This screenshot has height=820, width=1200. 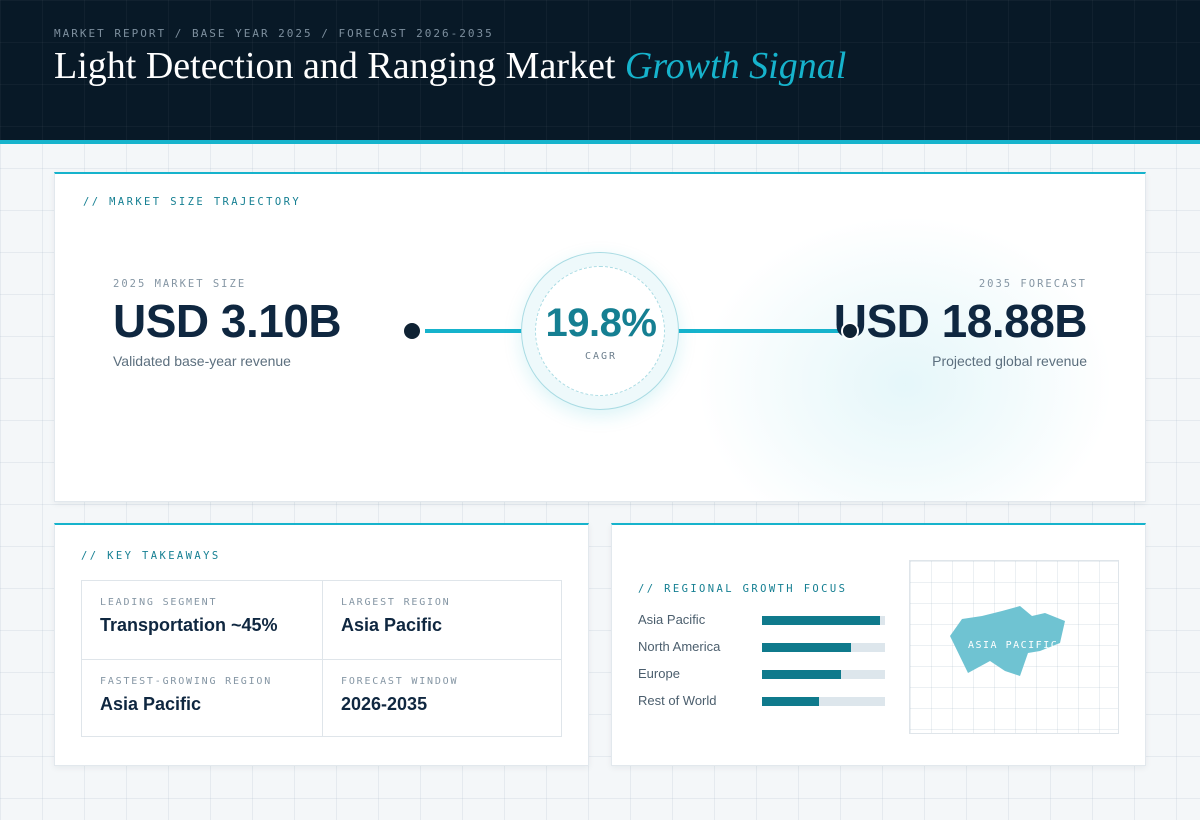 What do you see at coordinates (600, 142) in the screenshot?
I see `header-accent-stripe` at bounding box center [600, 142].